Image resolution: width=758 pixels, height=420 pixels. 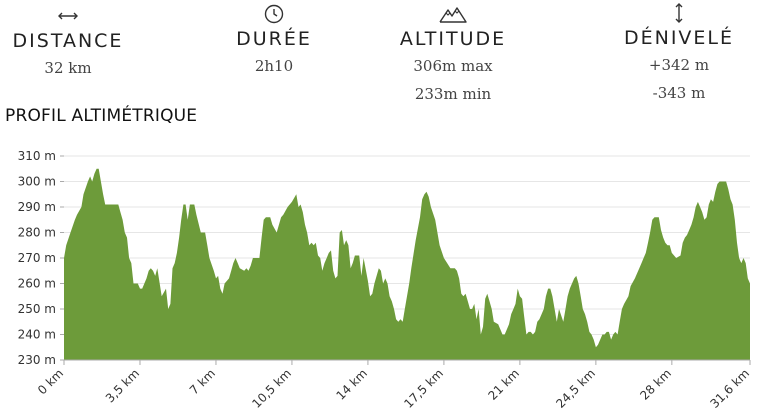 What do you see at coordinates (274, 15) in the screenshot?
I see `clock-icon` at bounding box center [274, 15].